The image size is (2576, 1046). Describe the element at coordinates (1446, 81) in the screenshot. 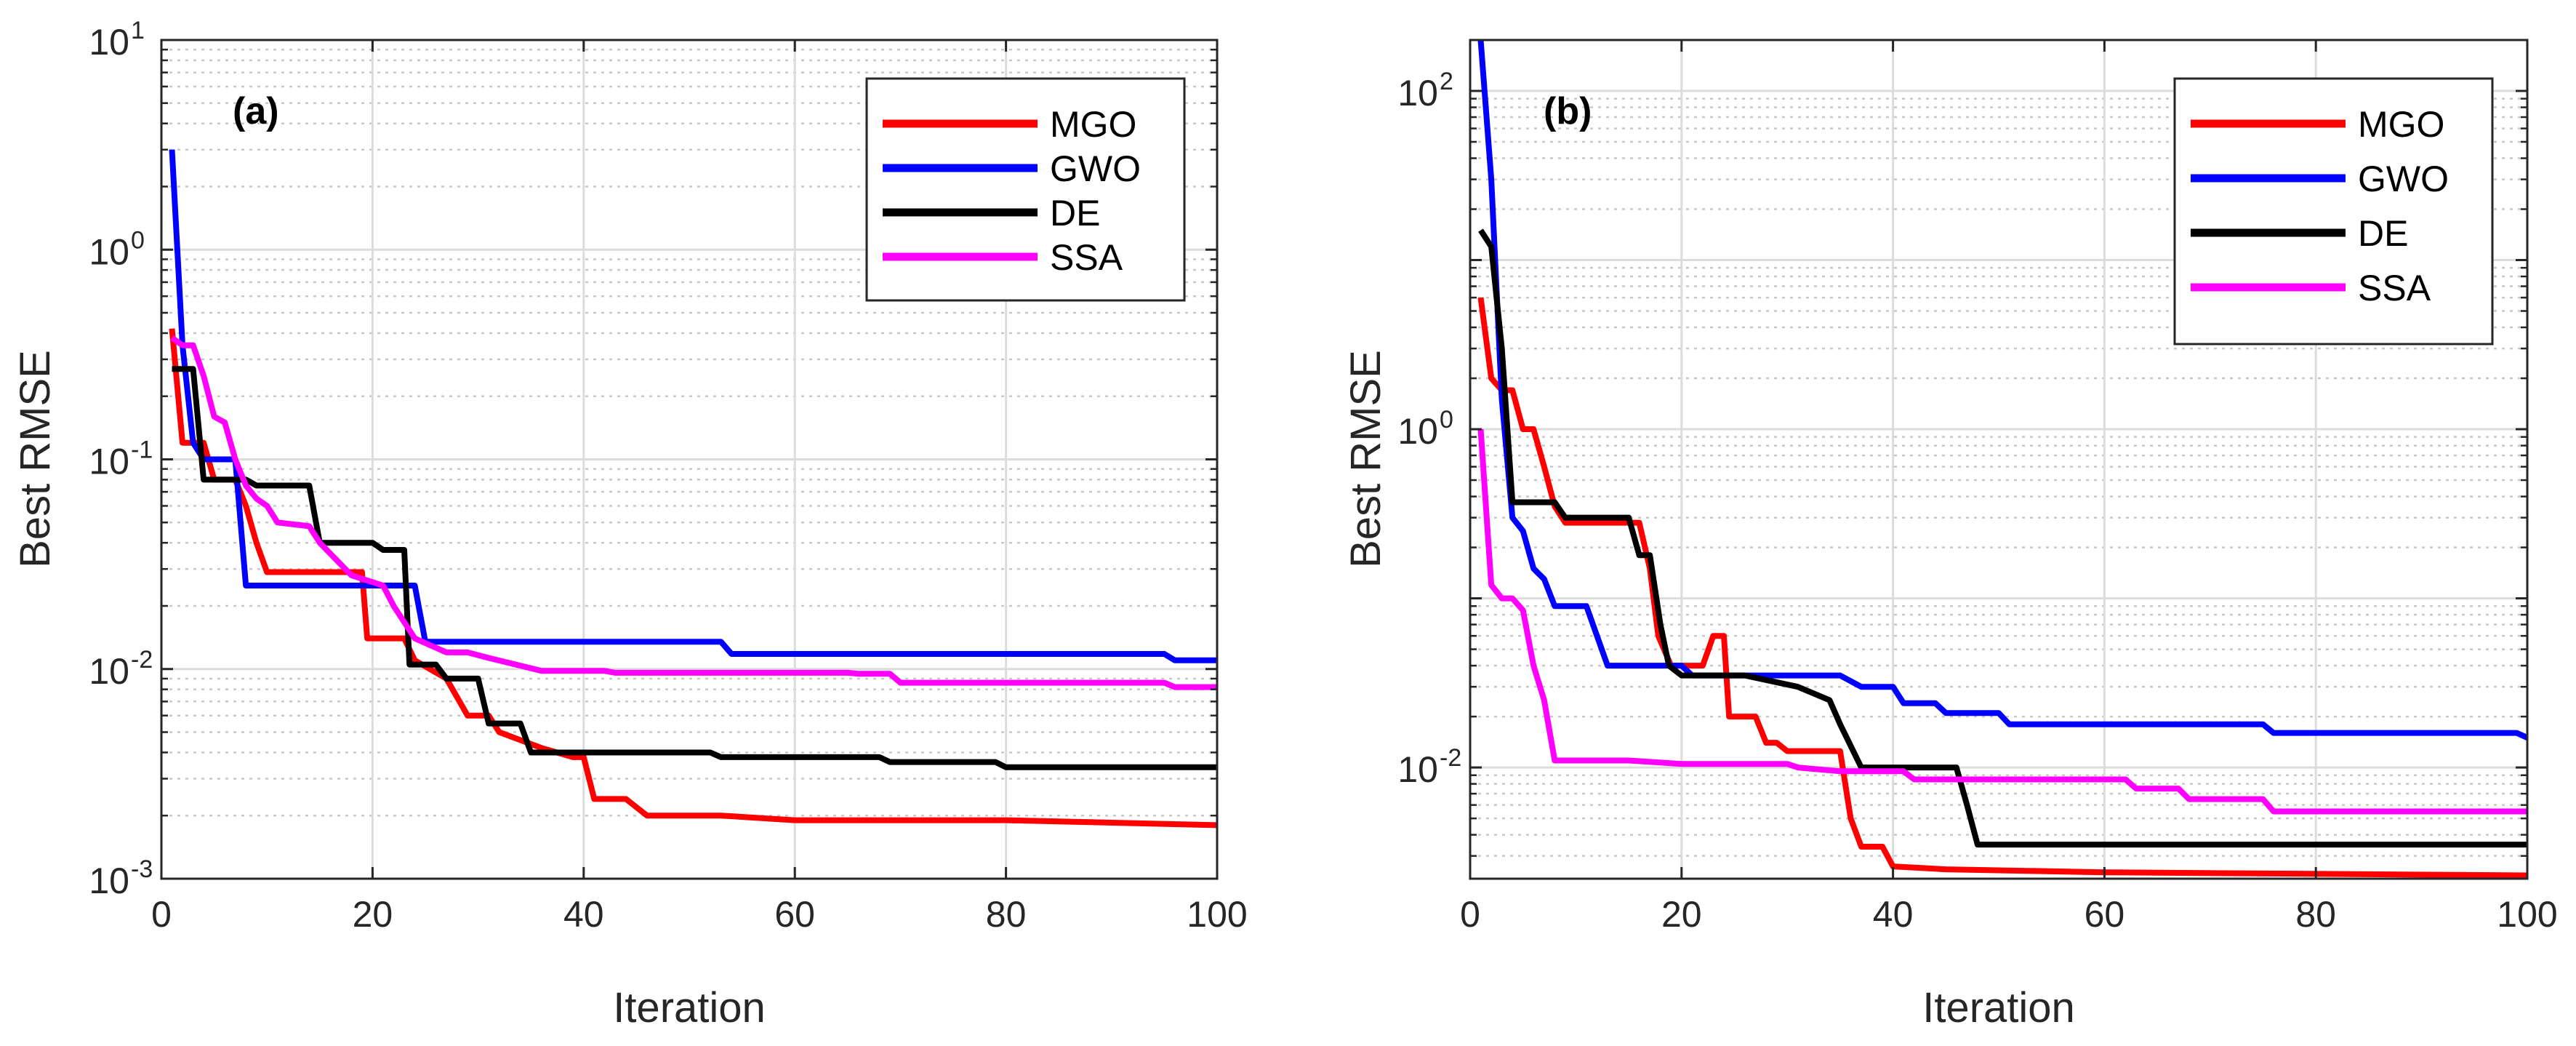

I see `y-tick-exponent: 2` at that location.